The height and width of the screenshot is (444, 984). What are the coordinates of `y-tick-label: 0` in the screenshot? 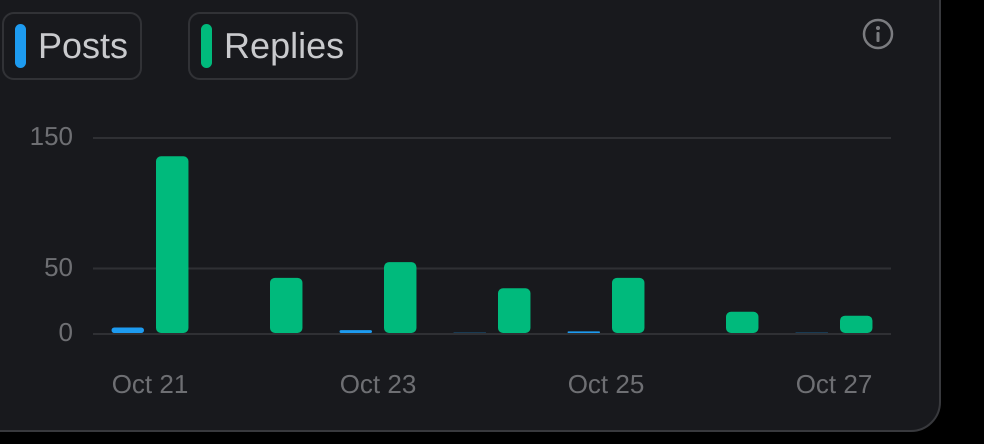 It's located at (65, 332).